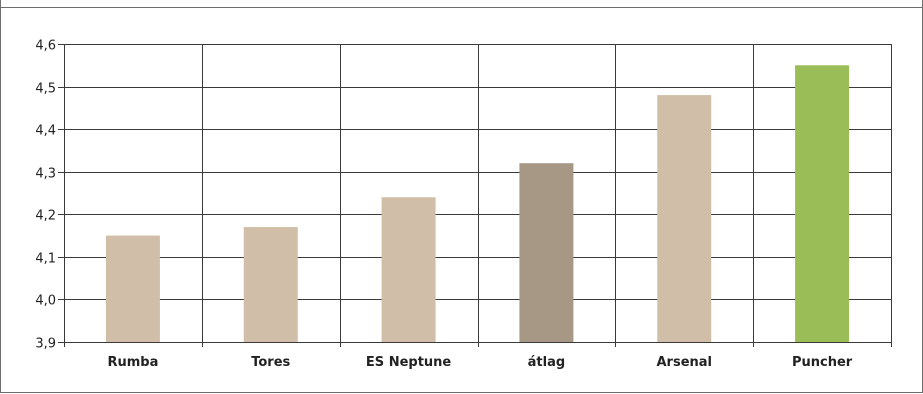 The height and width of the screenshot is (394, 923). I want to click on y-tick-label: 3,9, so click(45, 344).